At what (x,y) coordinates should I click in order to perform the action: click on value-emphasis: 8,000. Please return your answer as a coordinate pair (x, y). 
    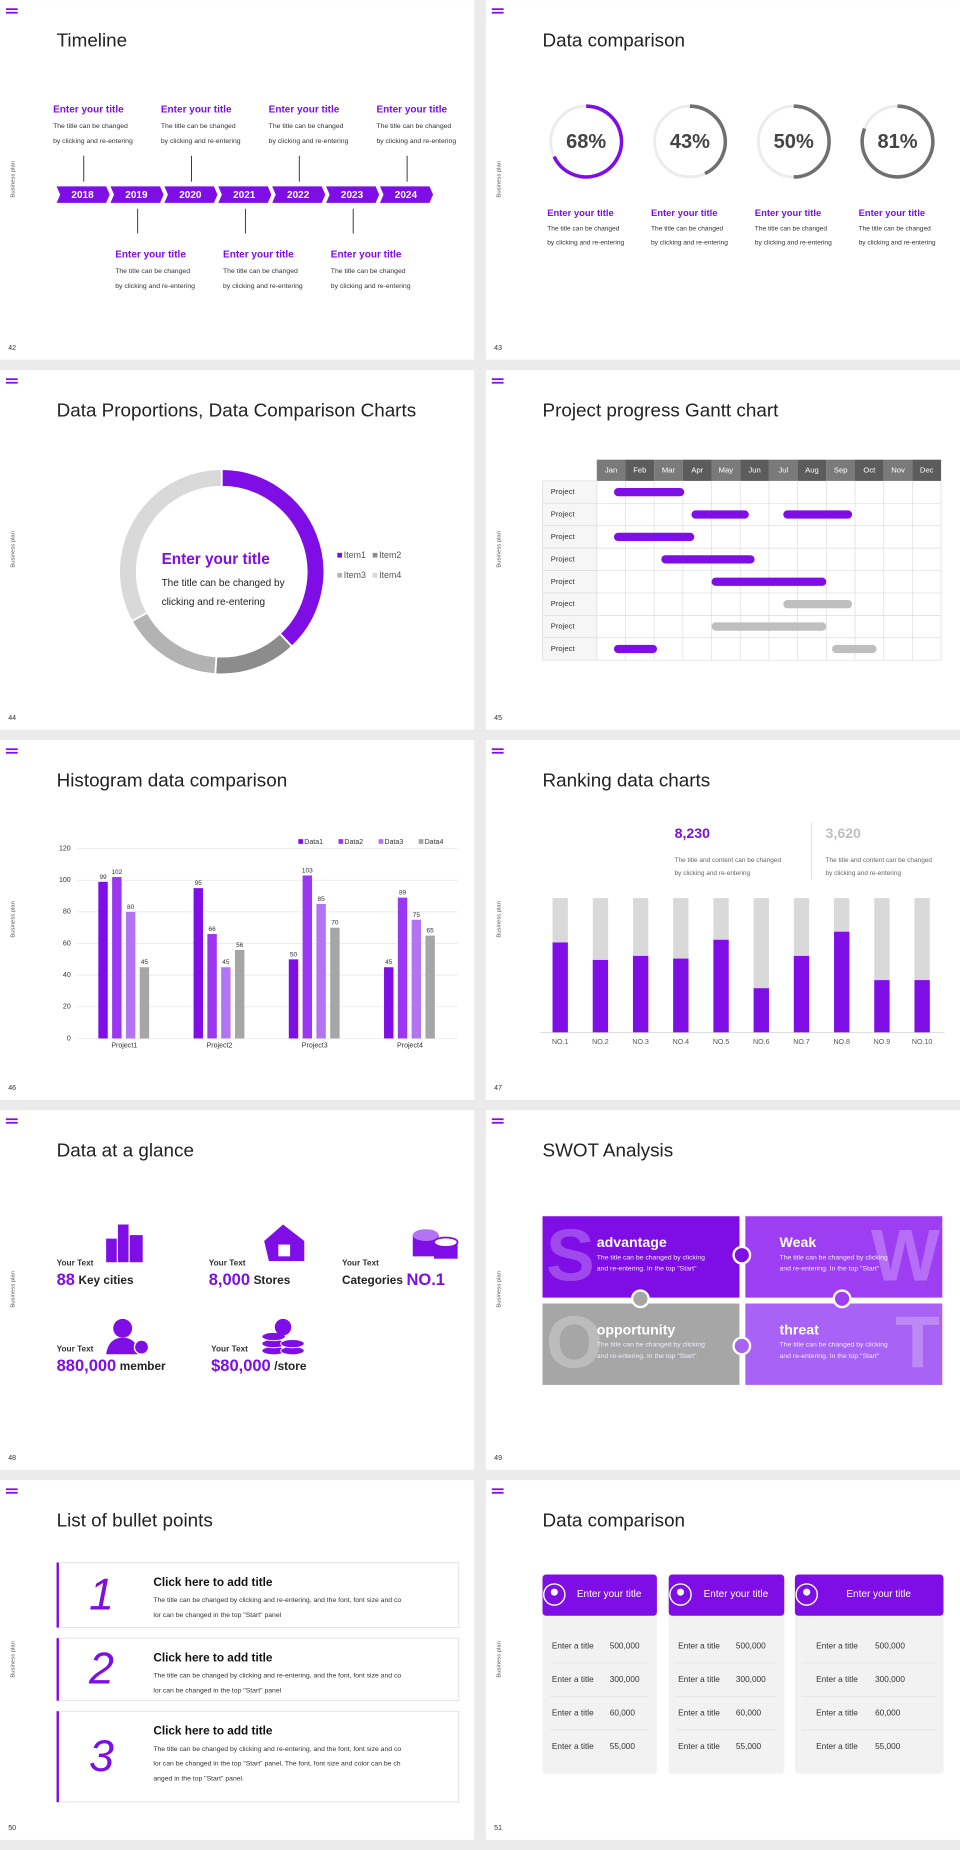
    Looking at the image, I should click on (229, 1280).